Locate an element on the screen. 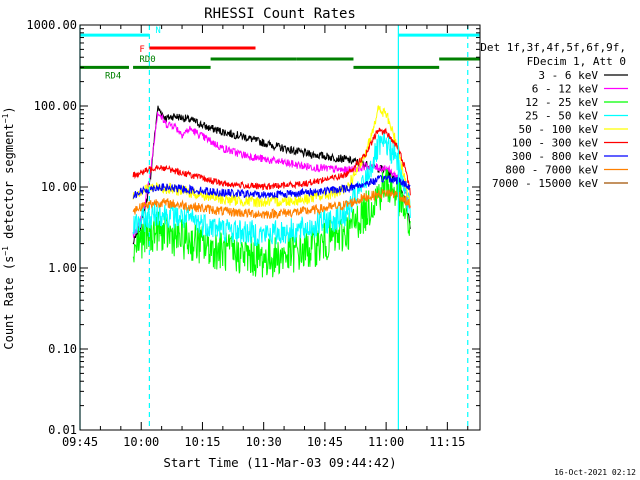 The width and height of the screenshot is (640, 480). legend-label-2: 12 - 25 keV is located at coordinates (561, 102).